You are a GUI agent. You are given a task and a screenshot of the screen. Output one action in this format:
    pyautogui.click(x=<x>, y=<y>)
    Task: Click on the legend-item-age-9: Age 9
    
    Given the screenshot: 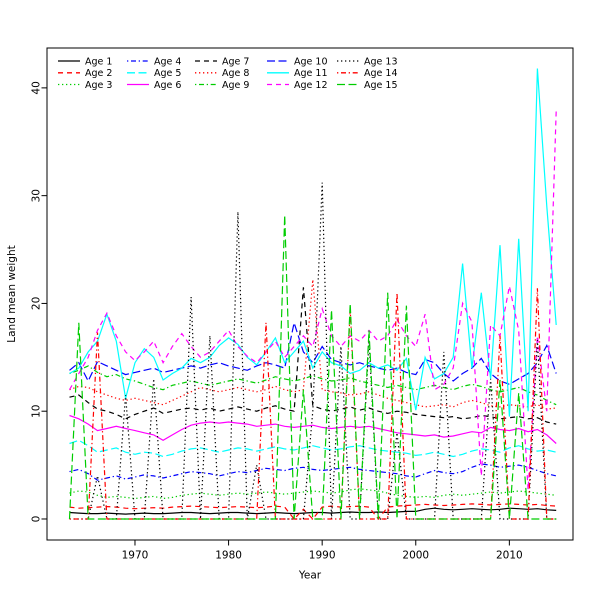 What is the action you would take?
    pyautogui.click(x=222, y=85)
    